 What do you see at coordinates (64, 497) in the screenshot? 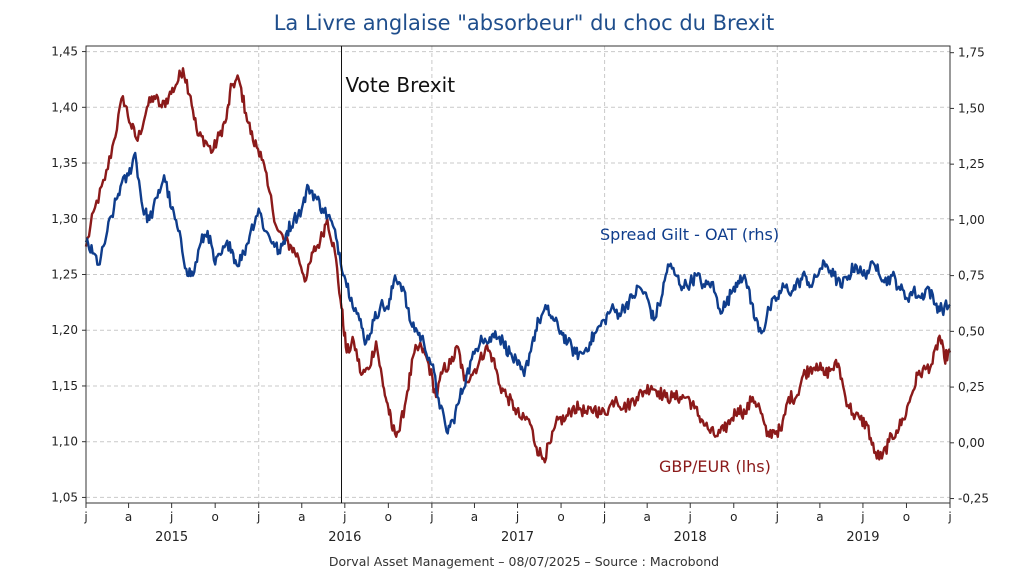
I see `left-tick-label: 1,05` at bounding box center [64, 497].